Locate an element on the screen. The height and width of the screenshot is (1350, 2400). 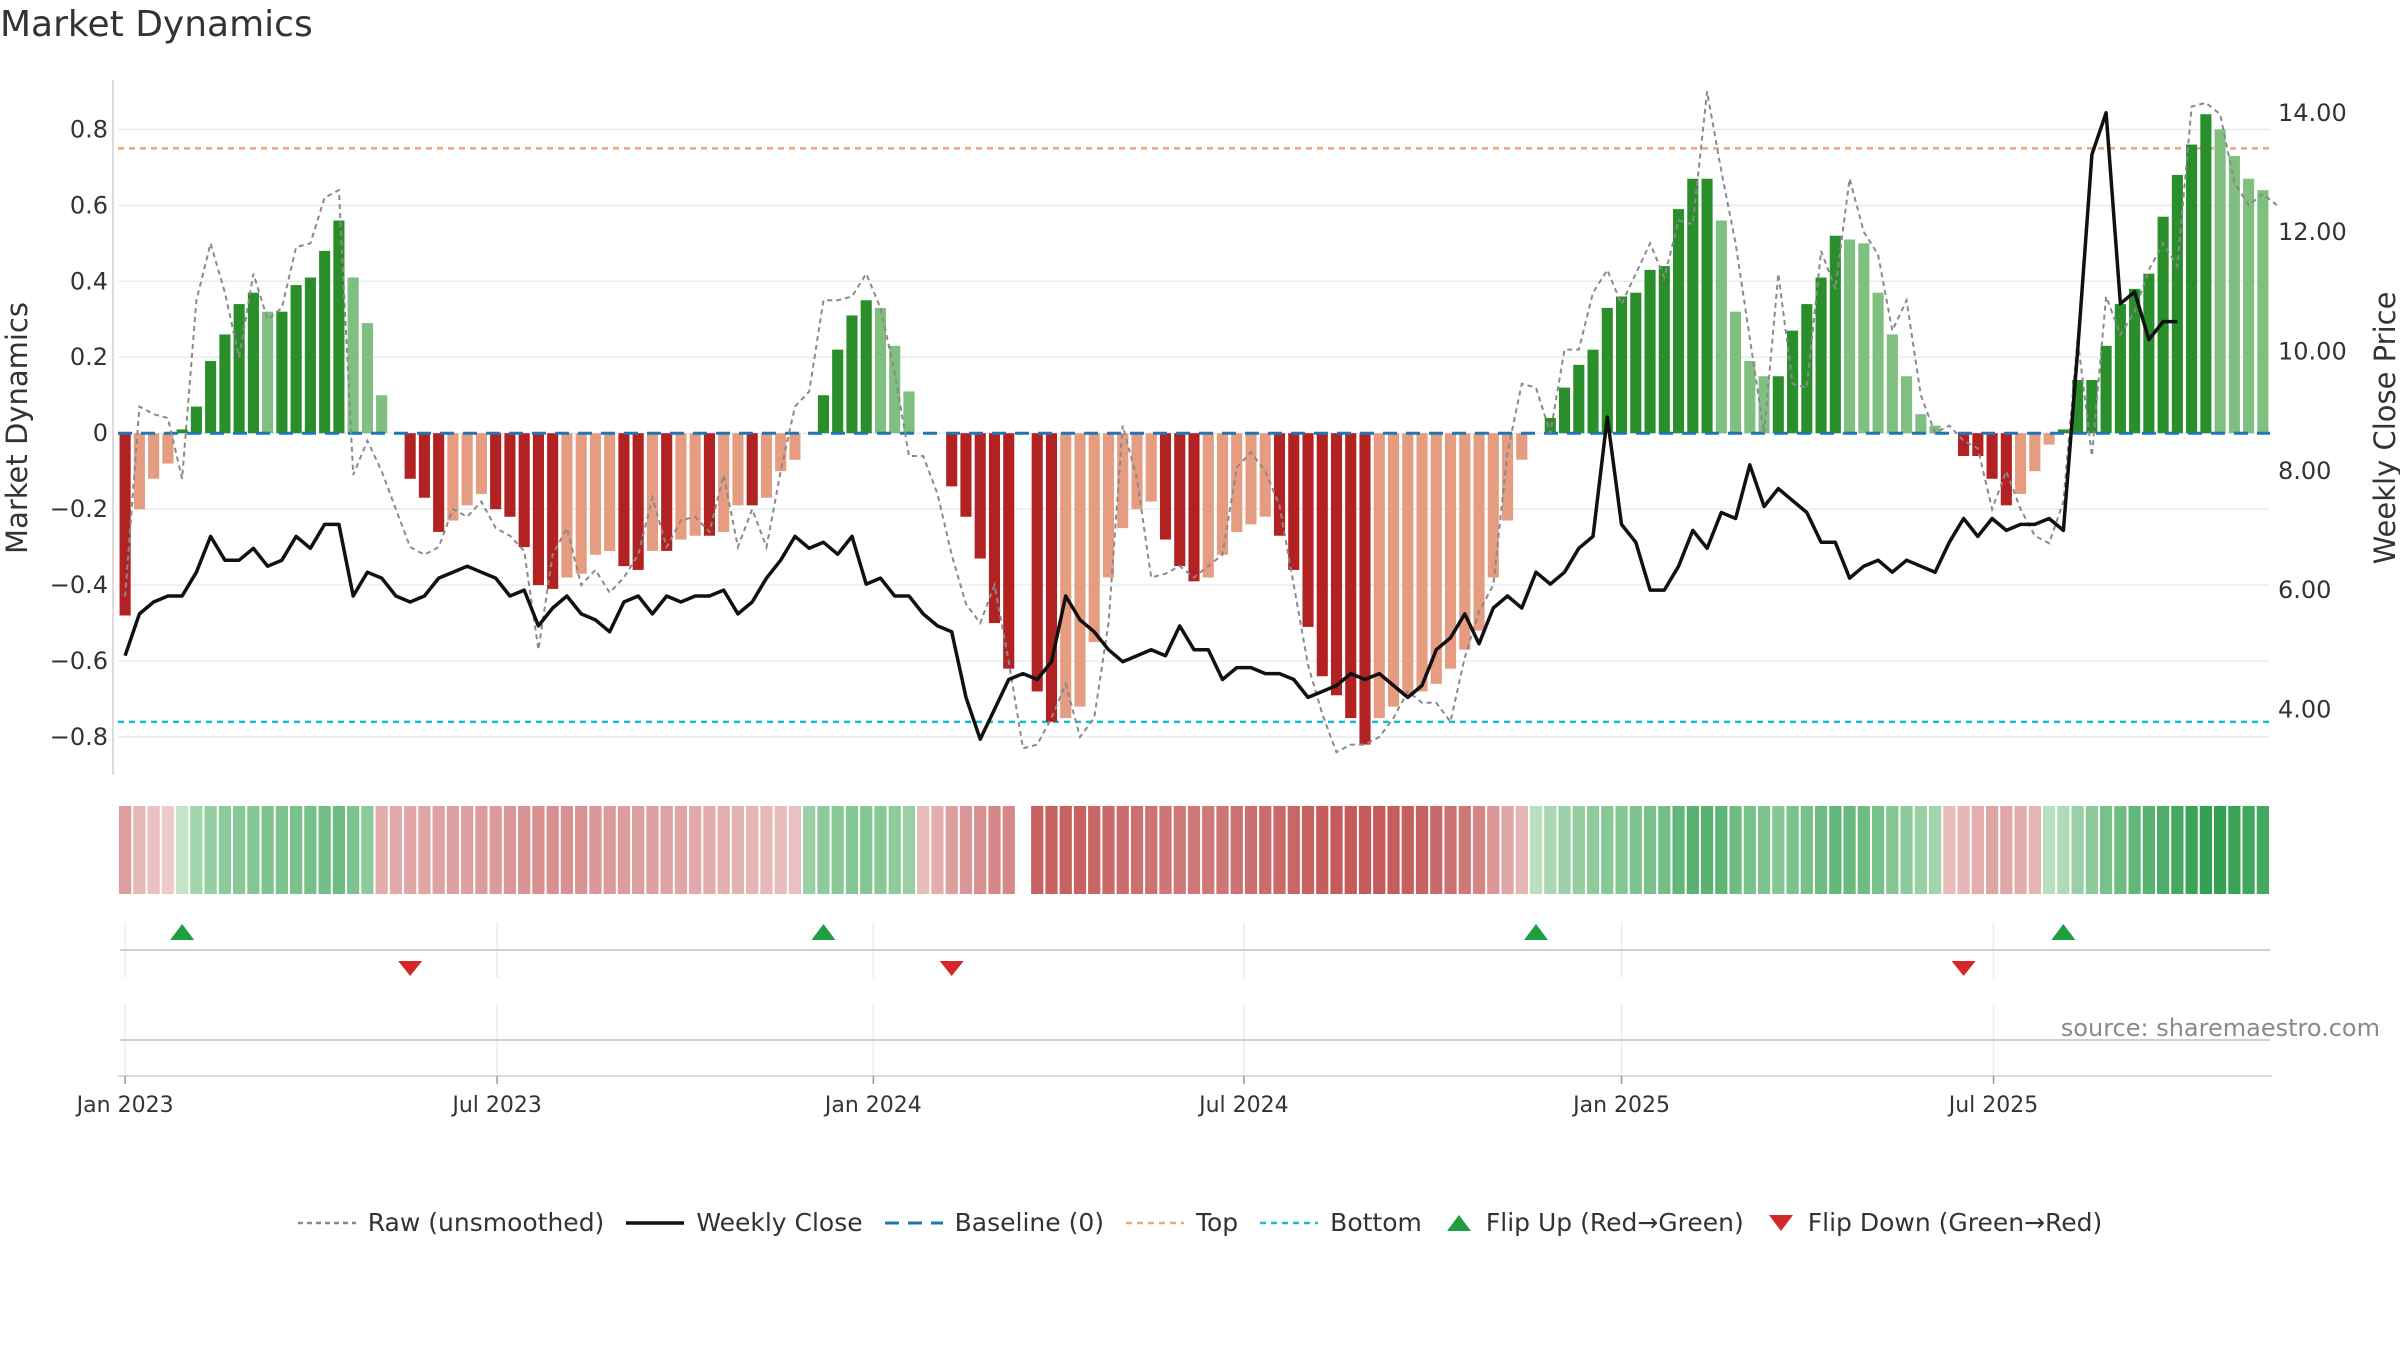
legend-label: Bottom is located at coordinates (1376, 1222).